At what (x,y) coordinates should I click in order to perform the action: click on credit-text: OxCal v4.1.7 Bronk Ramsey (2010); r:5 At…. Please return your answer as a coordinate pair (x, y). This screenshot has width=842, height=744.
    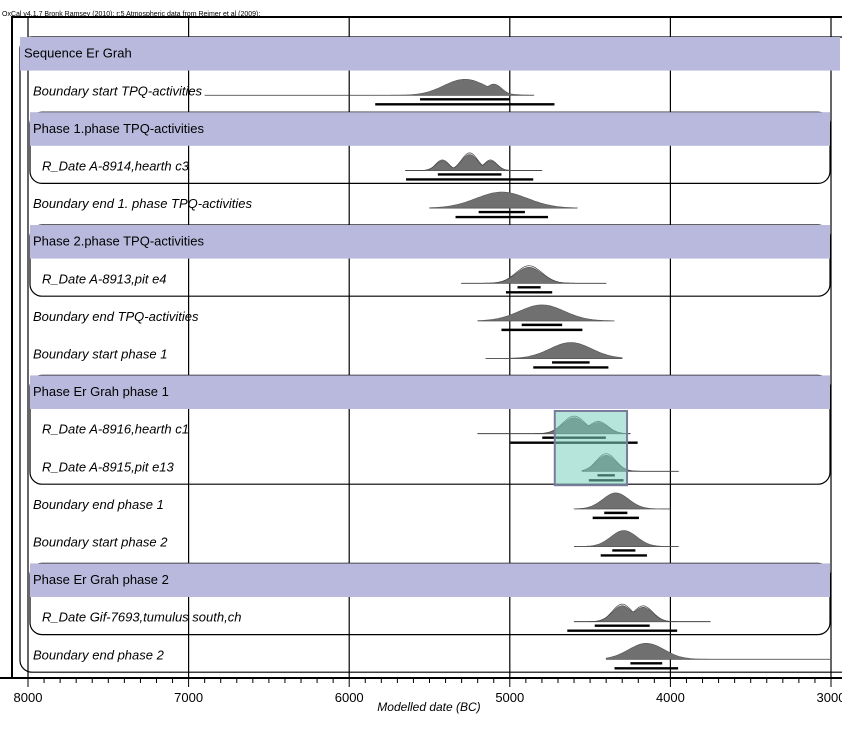
    Looking at the image, I should click on (131, 14).